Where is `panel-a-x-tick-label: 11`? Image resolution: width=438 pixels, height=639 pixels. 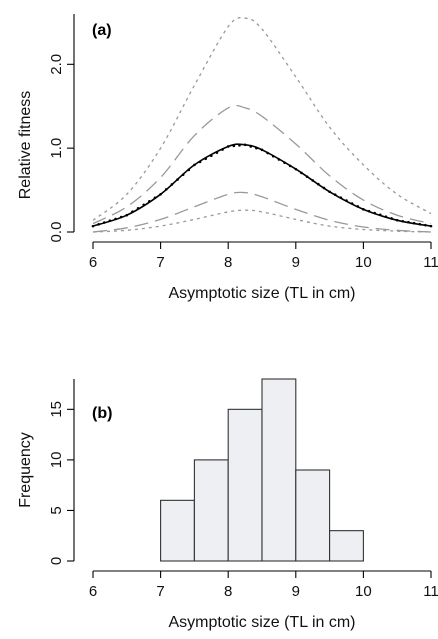 panel-a-x-tick-label: 11 is located at coordinates (430, 262).